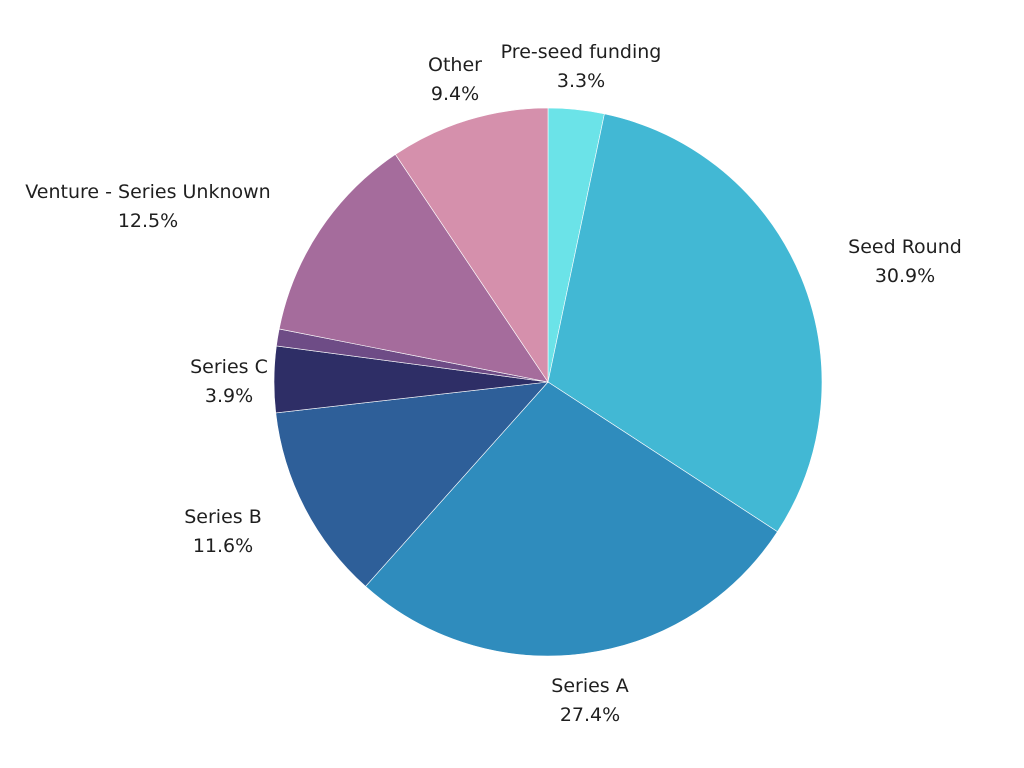 The height and width of the screenshot is (768, 1024). Describe the element at coordinates (905, 276) in the screenshot. I see `slice-value-label: 30.9%` at that location.